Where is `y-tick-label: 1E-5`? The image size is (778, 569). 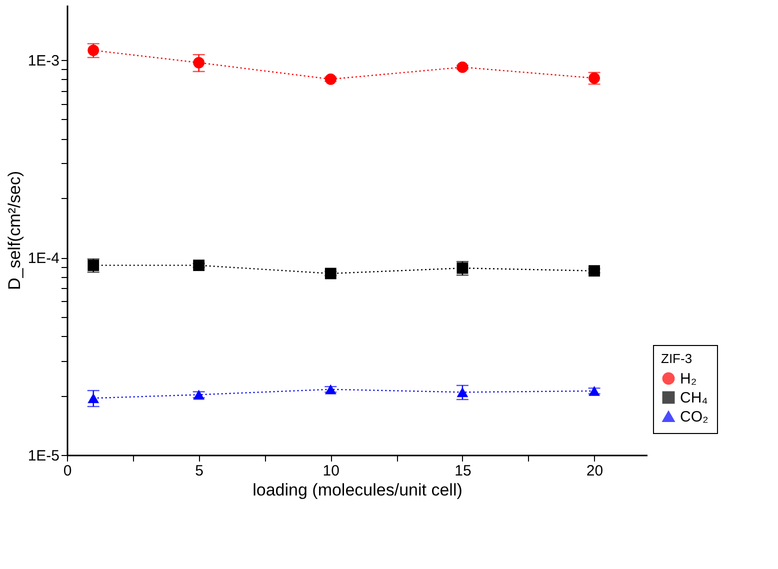 y-tick-label: 1E-5 is located at coordinates (44, 456).